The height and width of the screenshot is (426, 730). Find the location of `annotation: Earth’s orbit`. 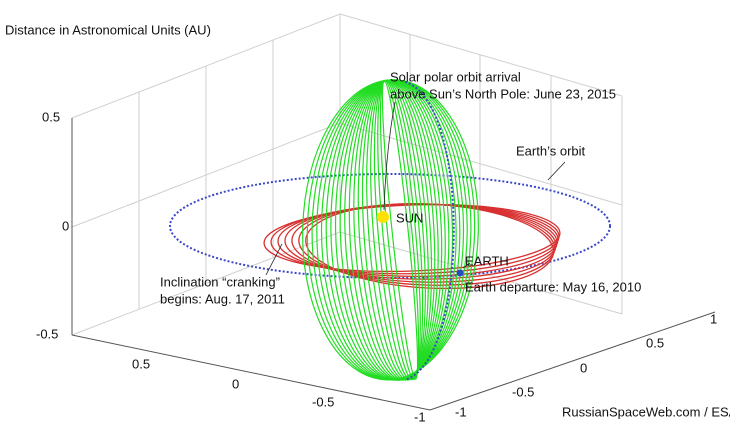

annotation: Earth’s orbit is located at coordinates (551, 150).